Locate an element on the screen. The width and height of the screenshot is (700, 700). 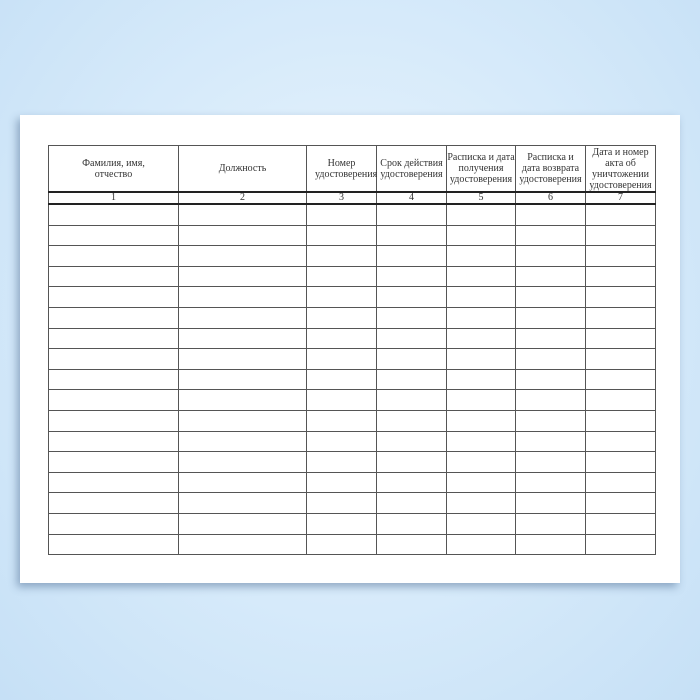
column-number: 7 is located at coordinates (620, 198).